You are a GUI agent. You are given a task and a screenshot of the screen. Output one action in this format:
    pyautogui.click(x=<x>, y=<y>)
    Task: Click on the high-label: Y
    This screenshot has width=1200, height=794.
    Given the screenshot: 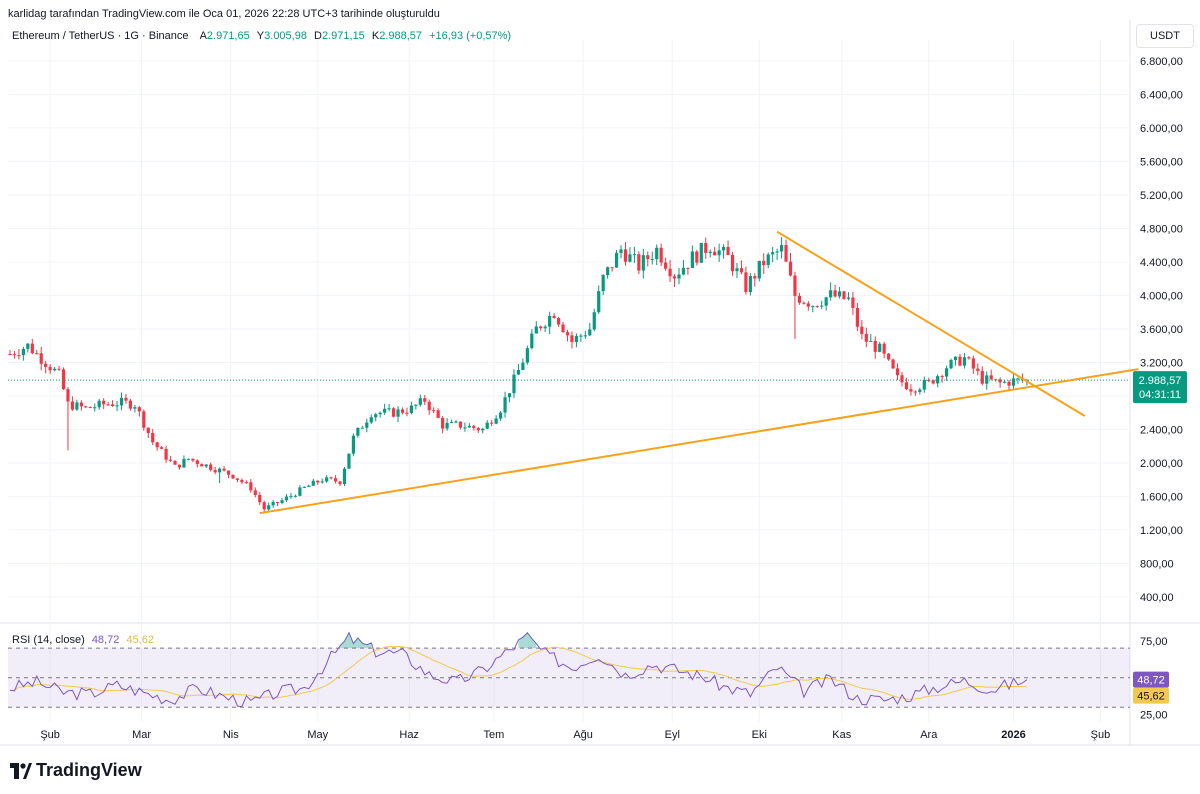 What is the action you would take?
    pyautogui.click(x=260, y=36)
    